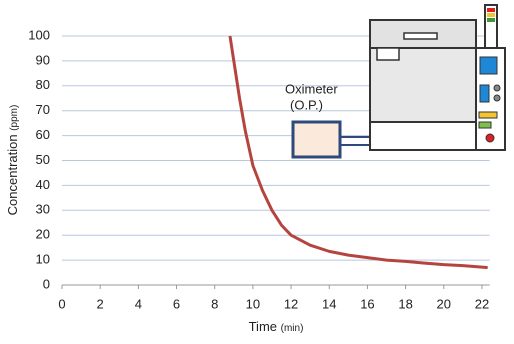  I want to click on machine-slot, so click(388, 54).